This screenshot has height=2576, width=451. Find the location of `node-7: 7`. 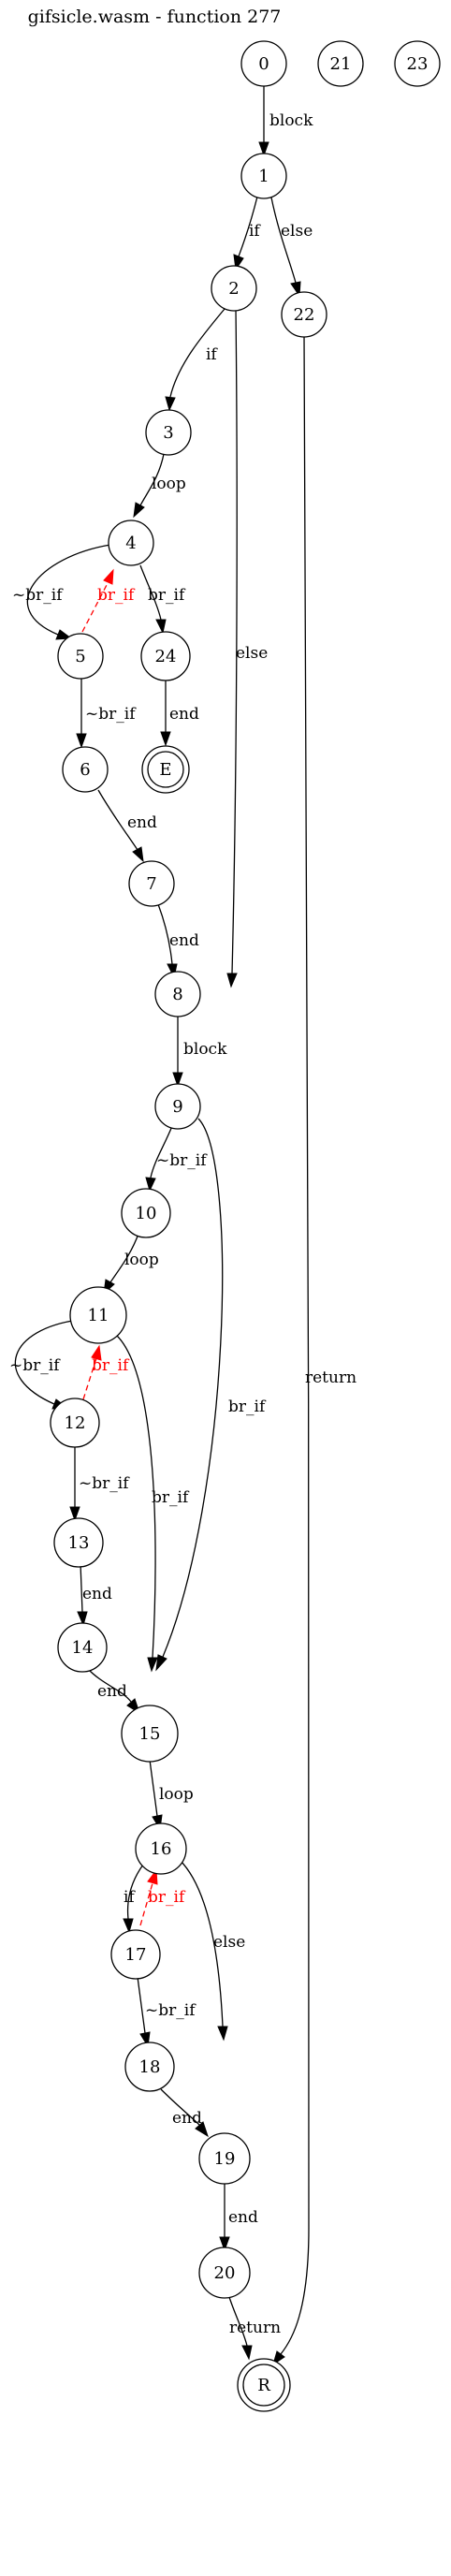

node-7: 7 is located at coordinates (152, 883).